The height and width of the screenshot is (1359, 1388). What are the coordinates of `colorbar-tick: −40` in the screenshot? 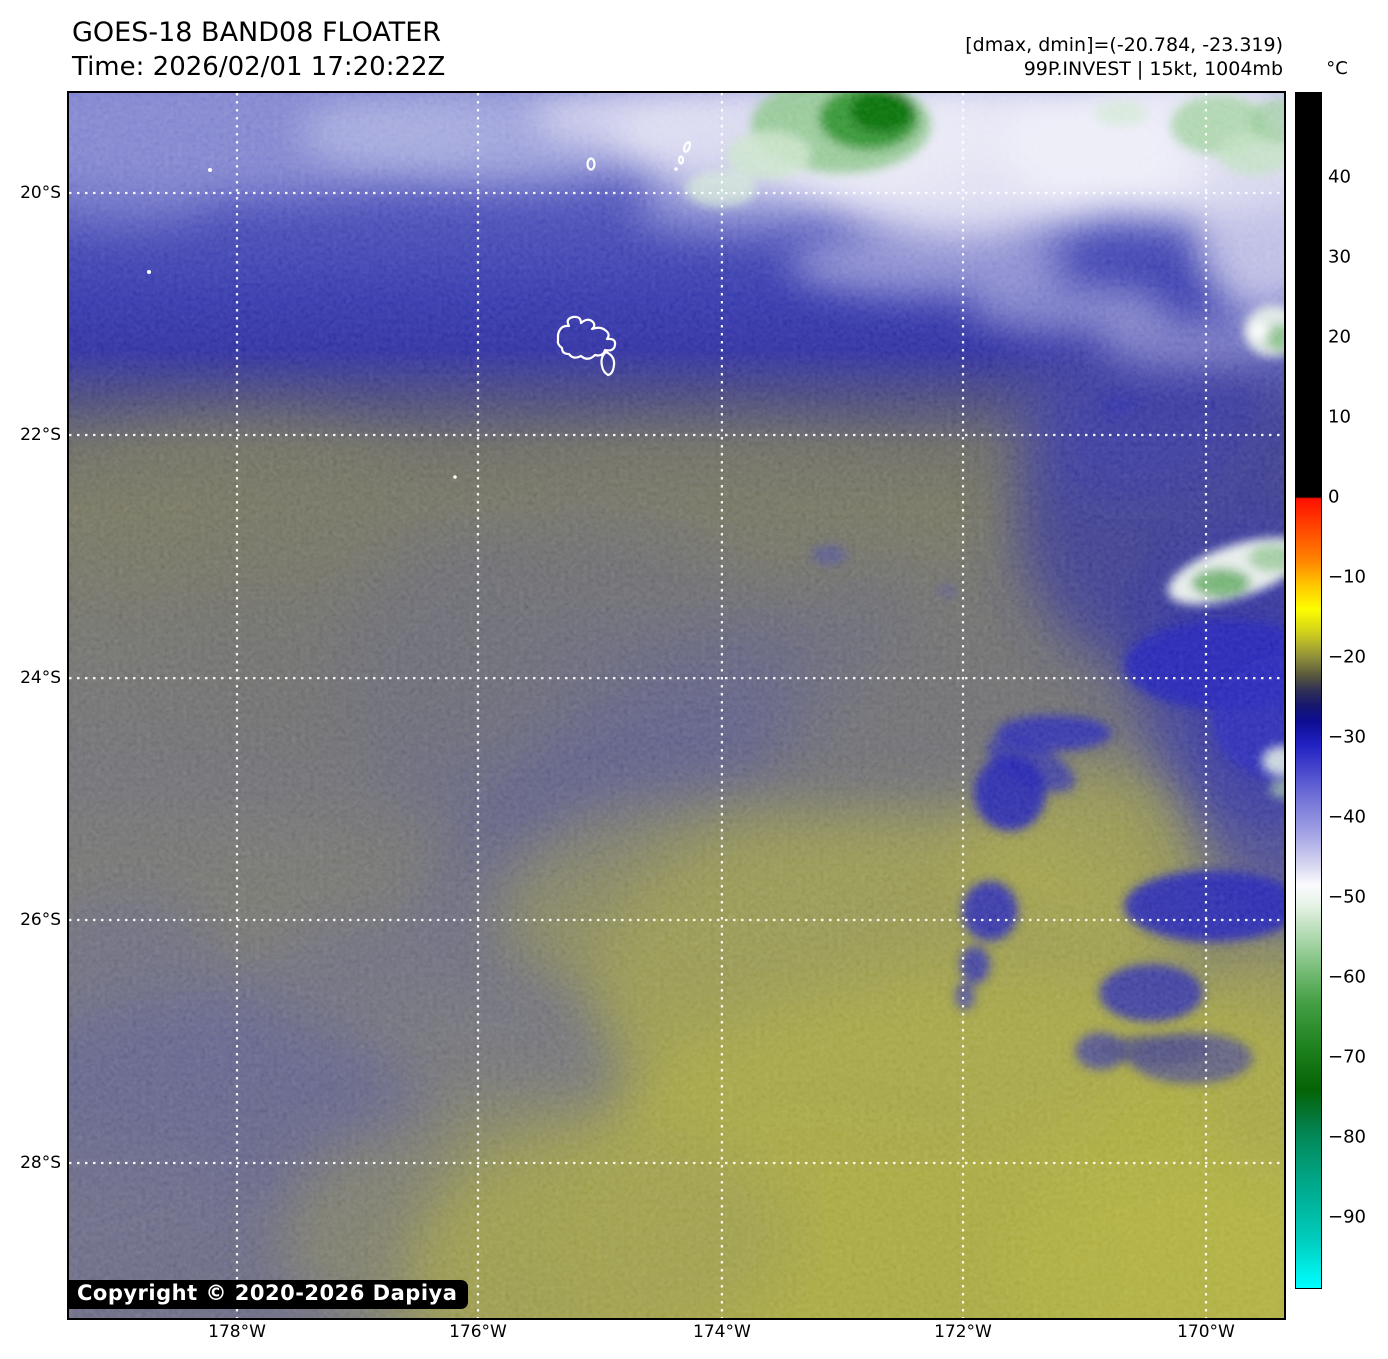 It's located at (1347, 817).